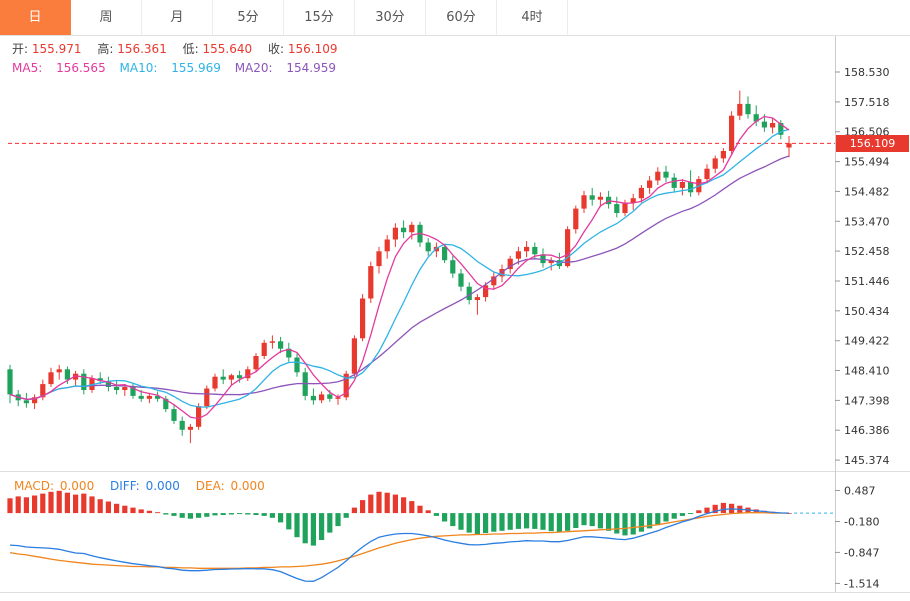 Image resolution: width=910 pixels, height=601 pixels. I want to click on close-value: 156.109, so click(312, 49).